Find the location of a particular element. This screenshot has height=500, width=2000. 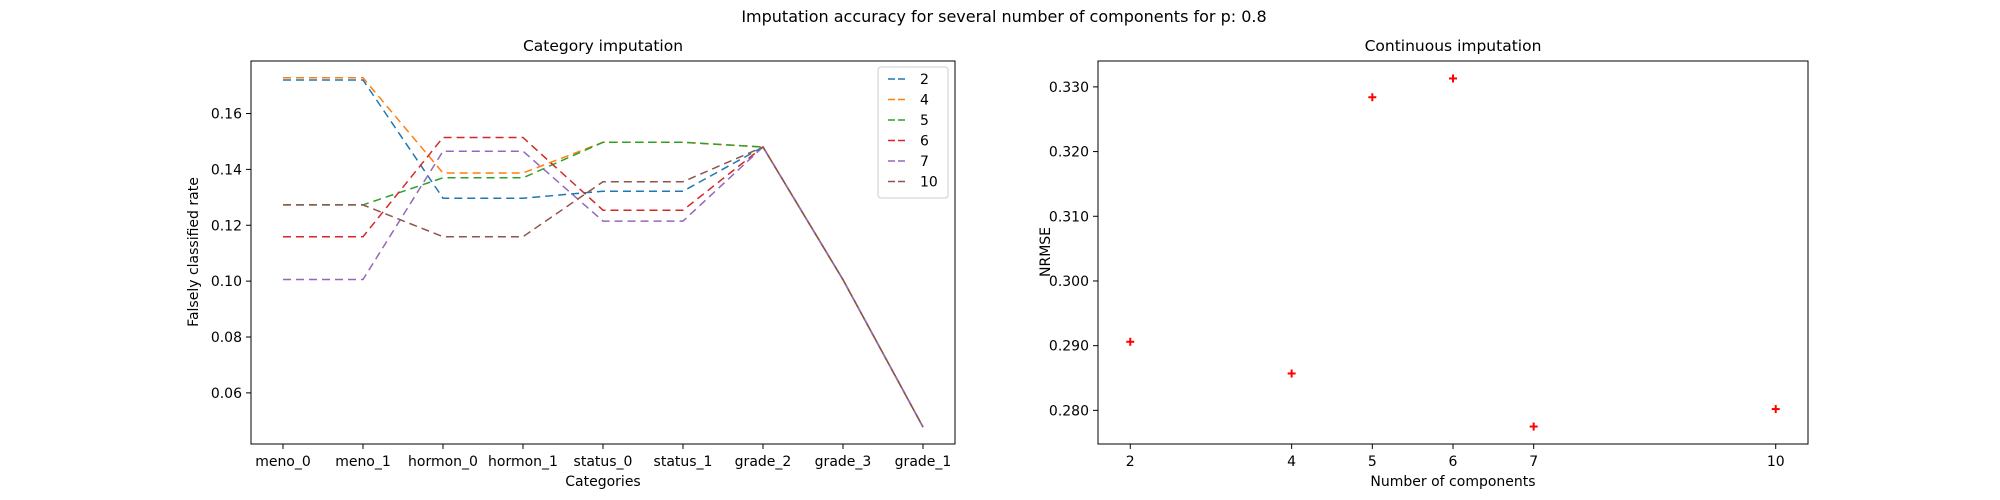

legend-box is located at coordinates (913, 132).